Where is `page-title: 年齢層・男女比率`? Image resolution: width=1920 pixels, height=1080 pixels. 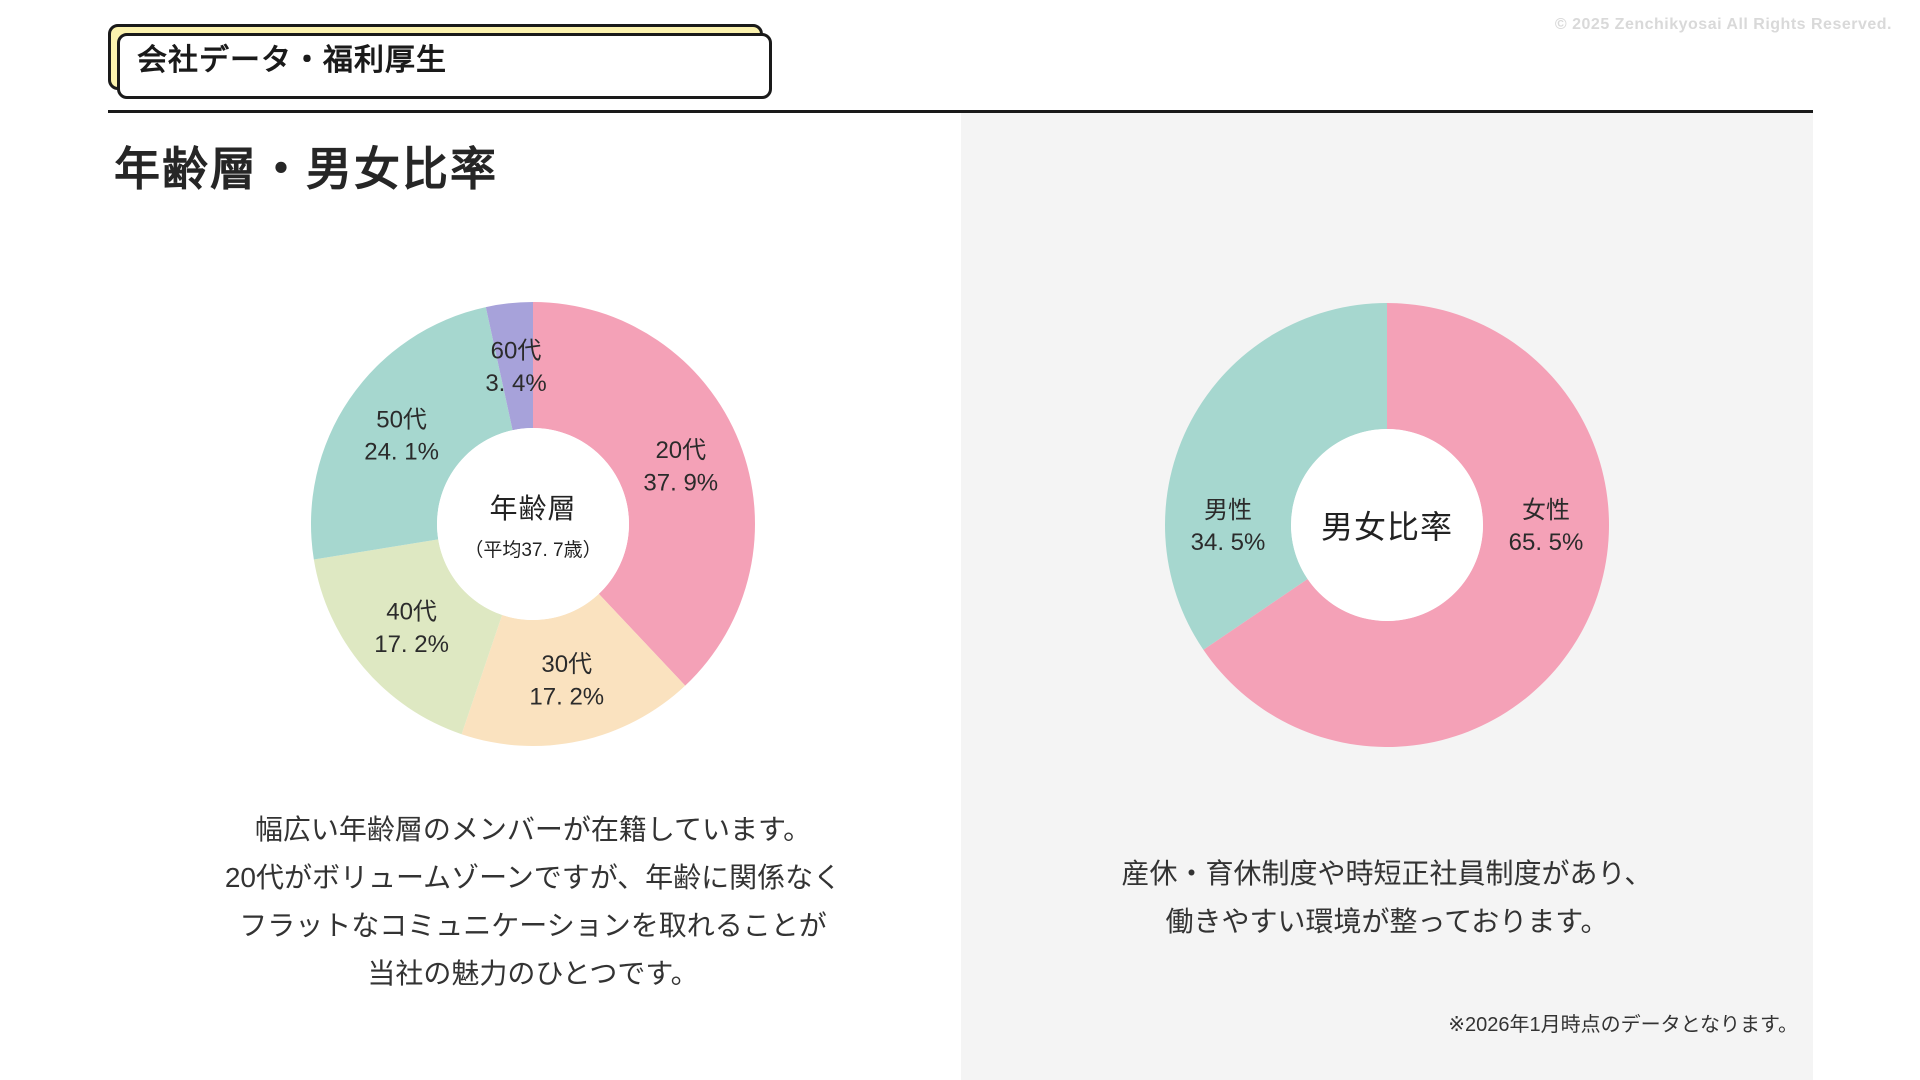
page-title: 年齢層・男女比率 is located at coordinates (306, 169).